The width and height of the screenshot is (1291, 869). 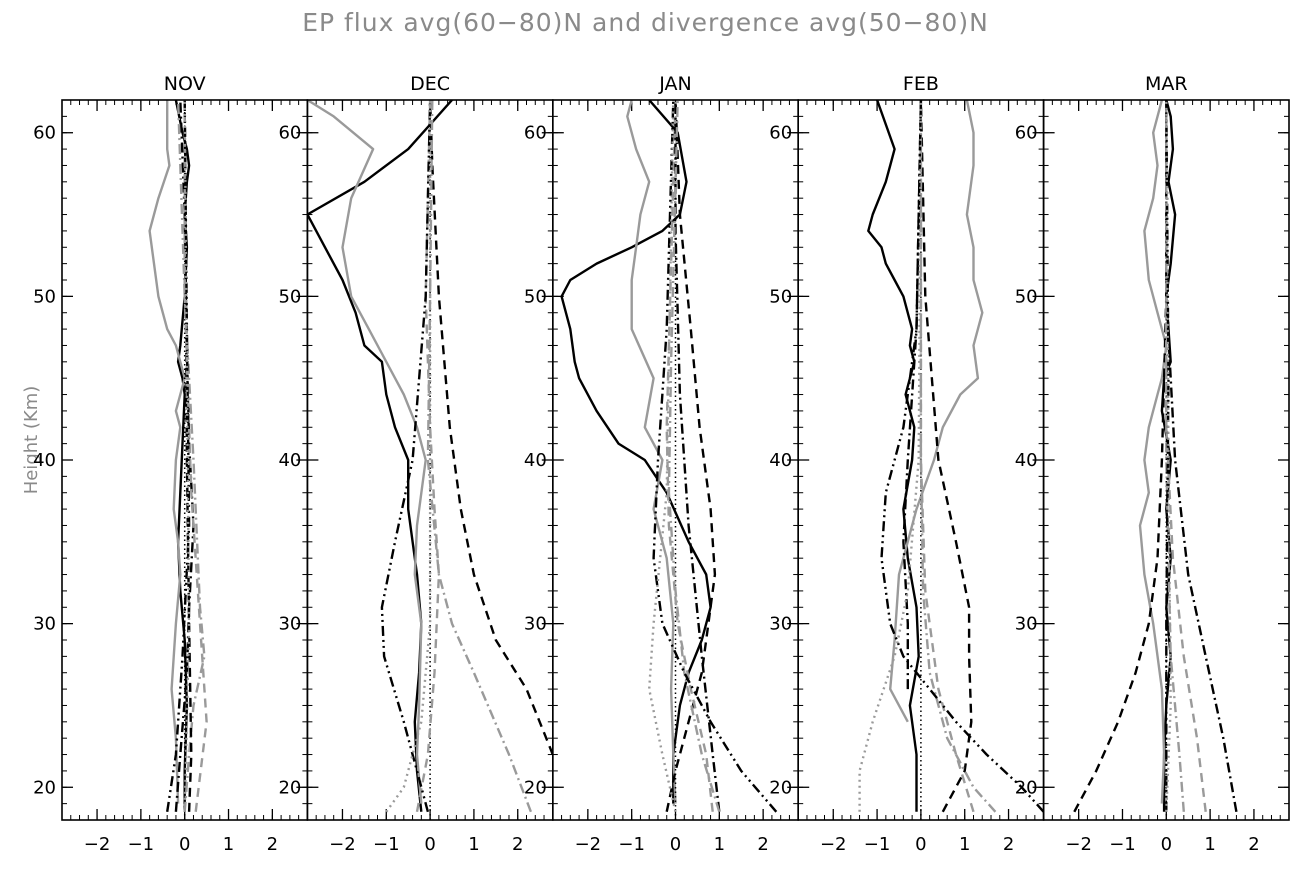 What do you see at coordinates (31, 440) in the screenshot?
I see `y-axis-label: Height (Km)` at bounding box center [31, 440].